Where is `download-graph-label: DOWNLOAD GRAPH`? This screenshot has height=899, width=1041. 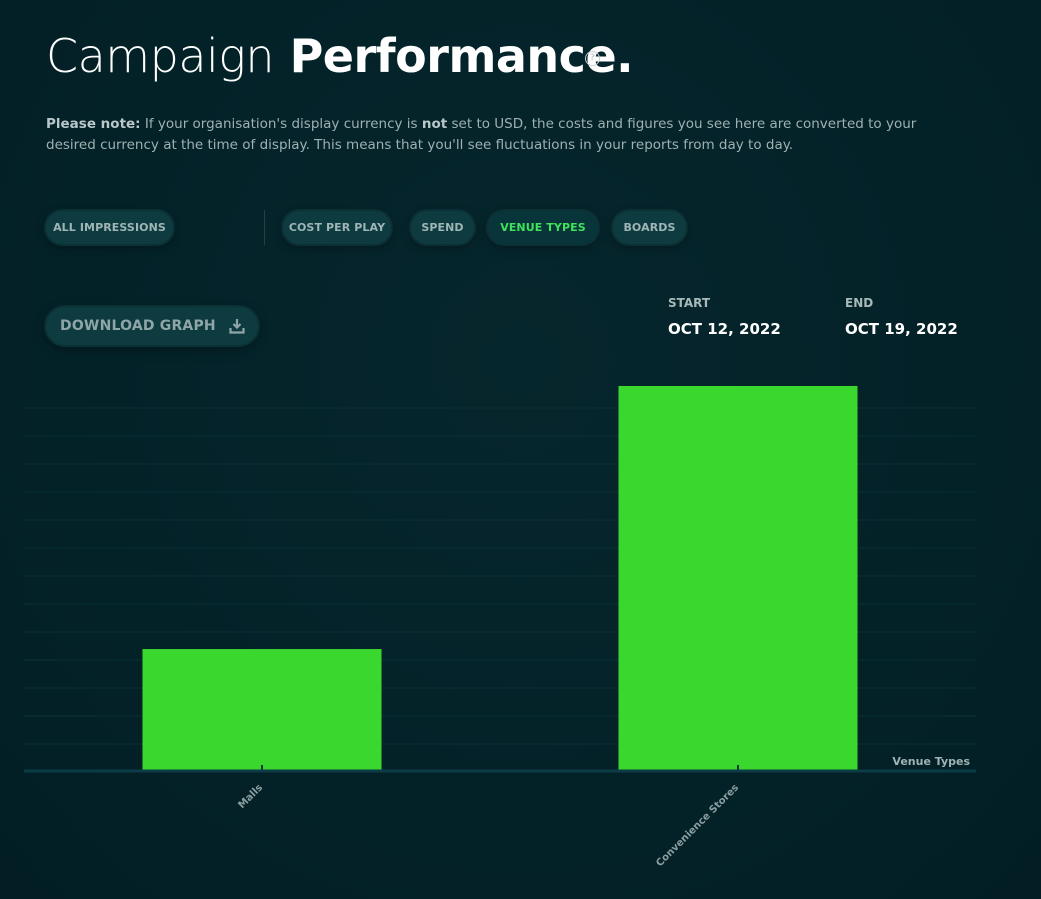
download-graph-label: DOWNLOAD GRAPH is located at coordinates (138, 326).